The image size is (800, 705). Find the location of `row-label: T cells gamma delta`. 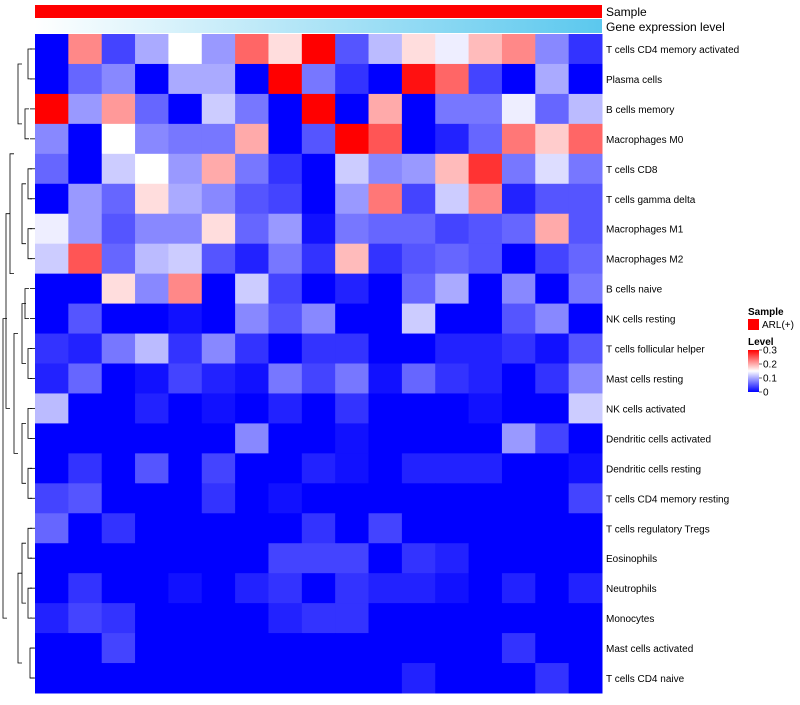

row-label: T cells gamma delta is located at coordinates (651, 200).